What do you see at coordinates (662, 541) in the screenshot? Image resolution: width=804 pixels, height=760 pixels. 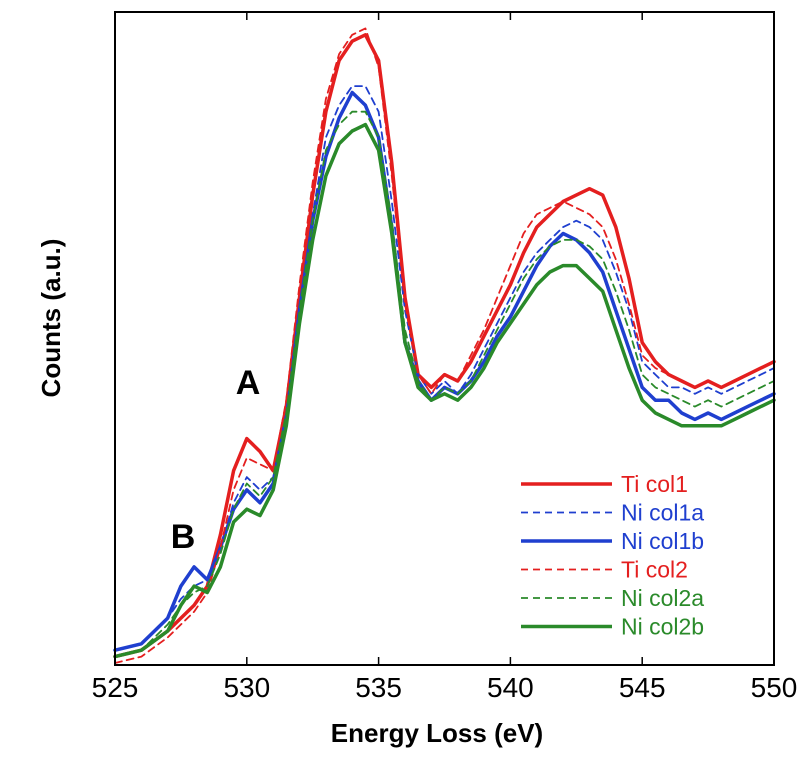 I see `legend-label: Ni col1b` at bounding box center [662, 541].